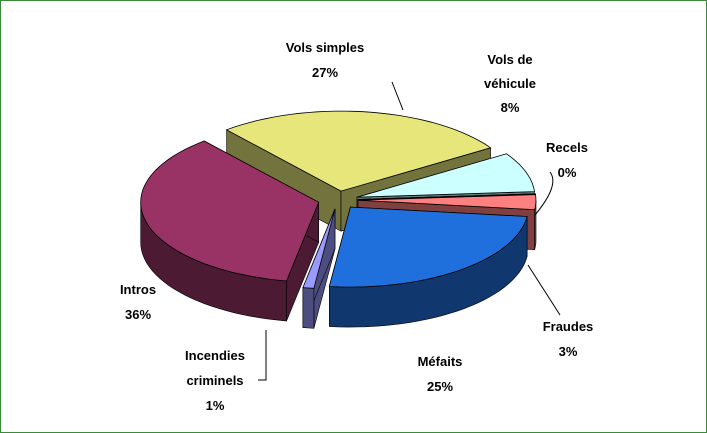 Image resolution: width=707 pixels, height=433 pixels. Describe the element at coordinates (568, 339) in the screenshot. I see `label: Fraudes 3%` at that location.